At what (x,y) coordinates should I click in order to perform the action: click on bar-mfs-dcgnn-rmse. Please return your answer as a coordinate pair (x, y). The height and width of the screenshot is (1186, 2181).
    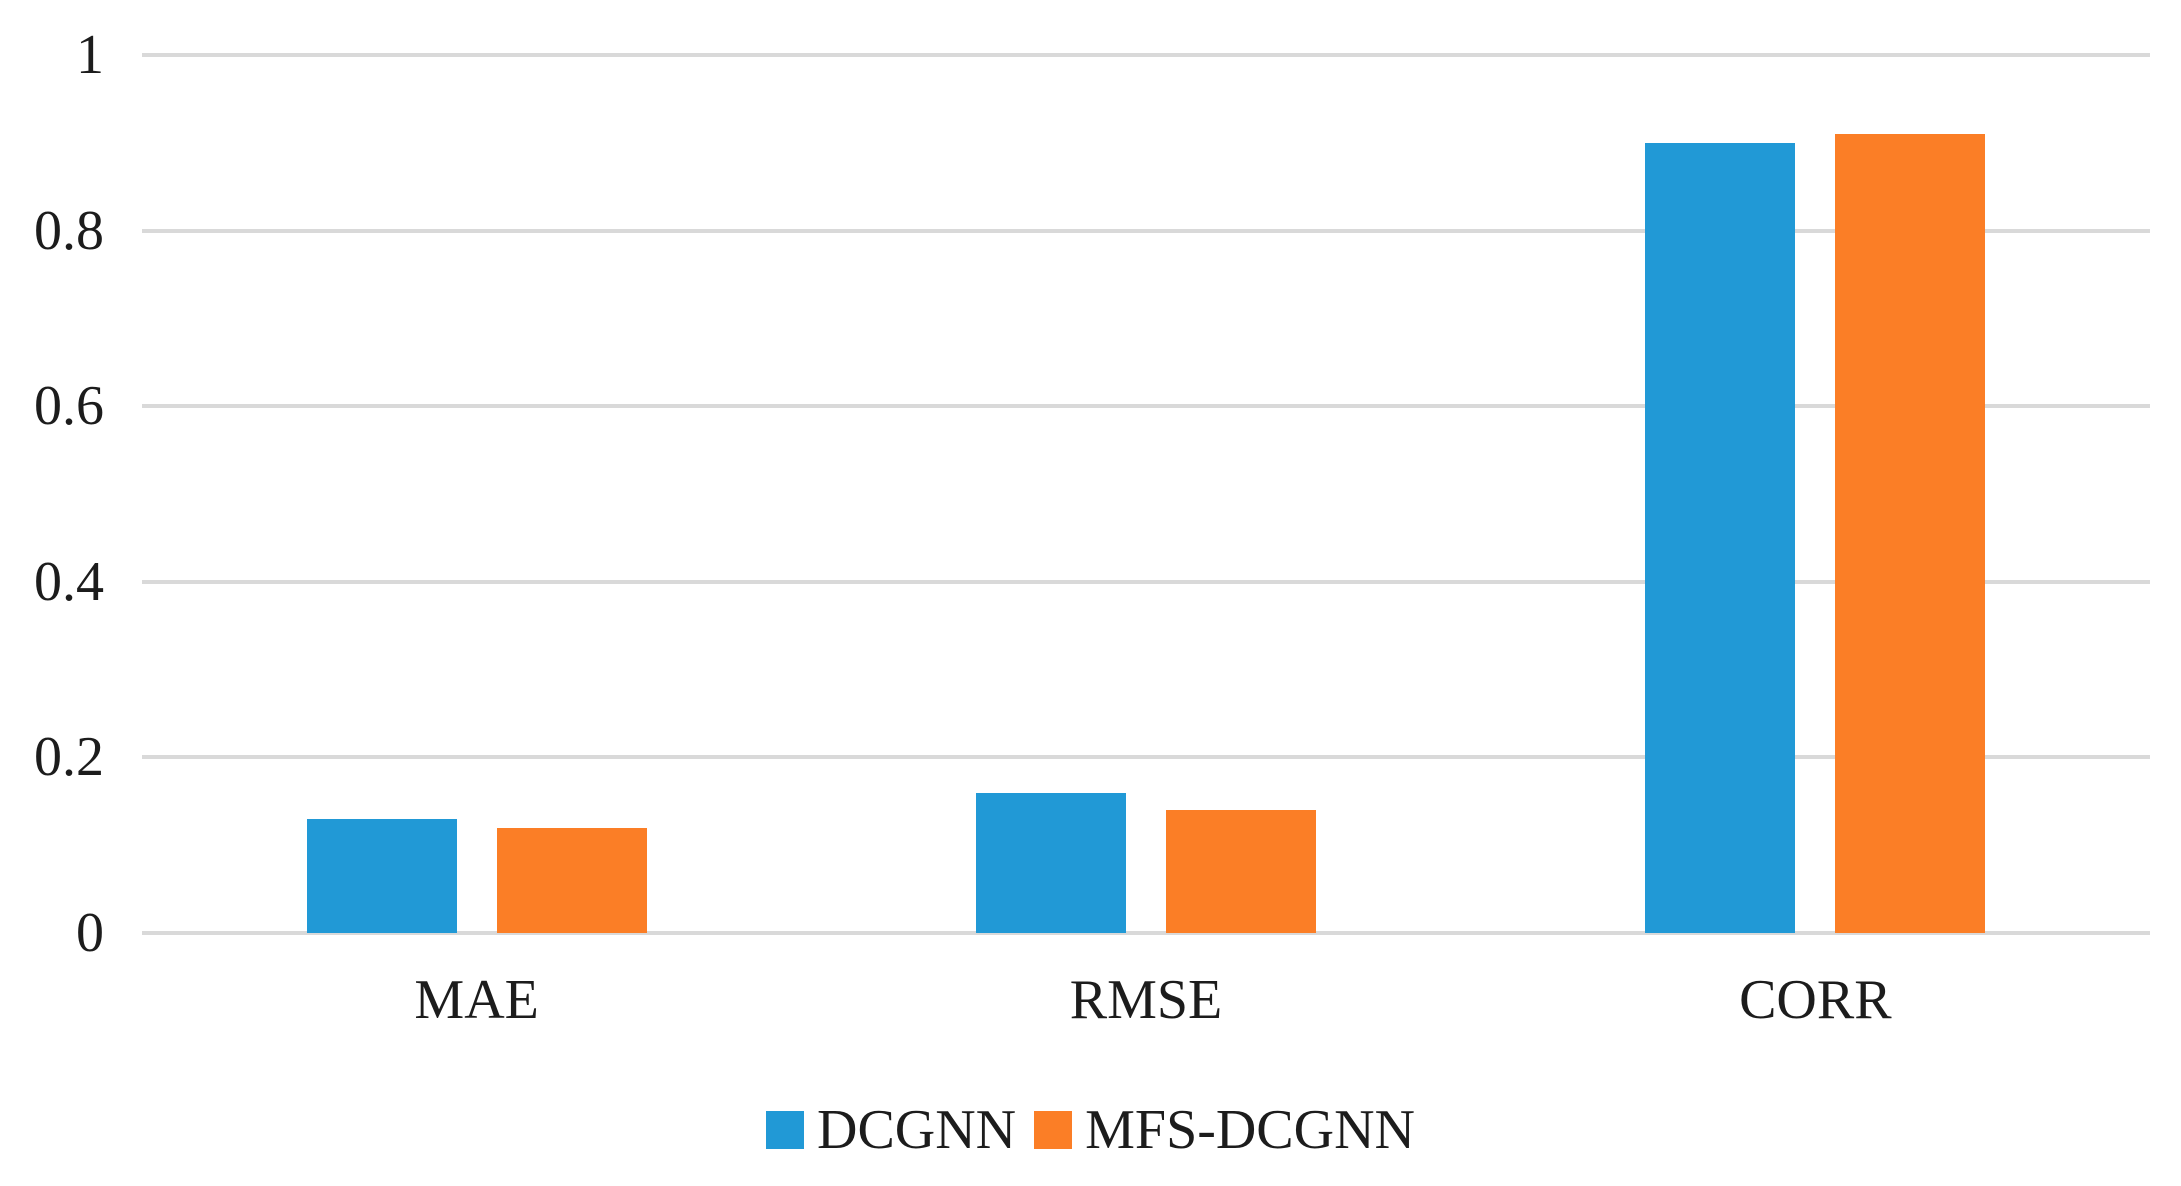
    Looking at the image, I should click on (1241, 871).